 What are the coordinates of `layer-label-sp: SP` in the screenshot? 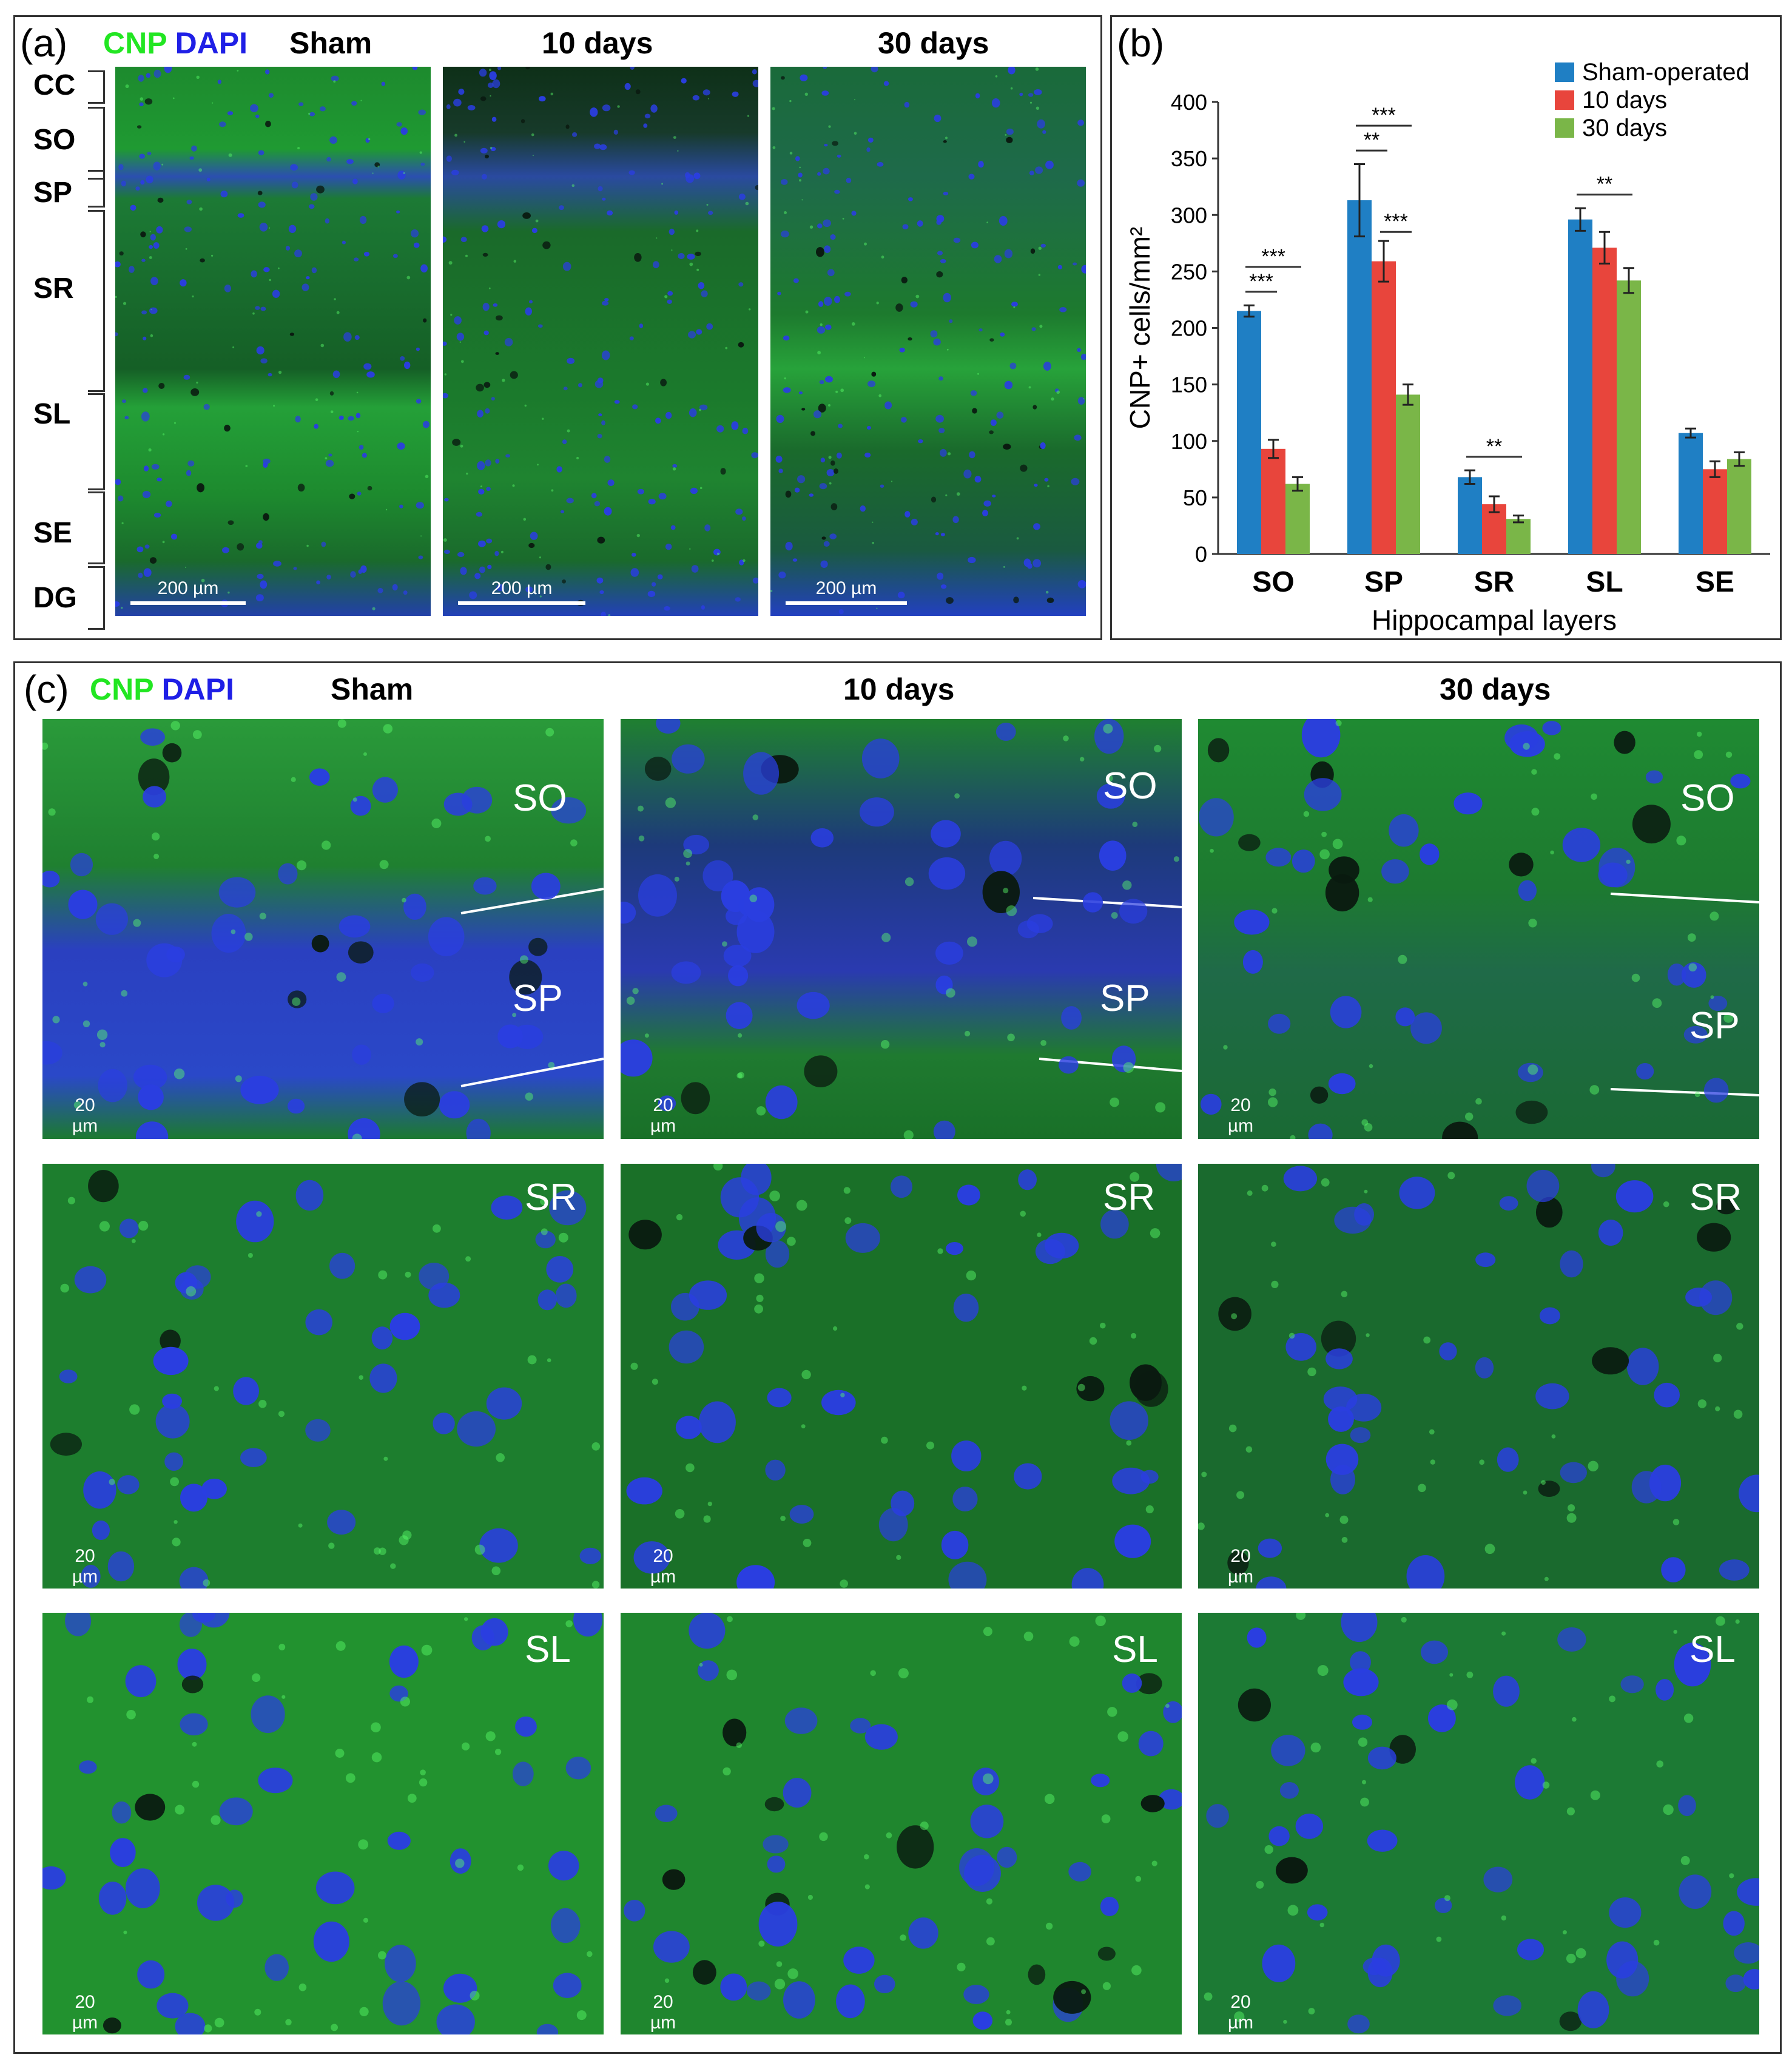 It's located at (1715, 1026).